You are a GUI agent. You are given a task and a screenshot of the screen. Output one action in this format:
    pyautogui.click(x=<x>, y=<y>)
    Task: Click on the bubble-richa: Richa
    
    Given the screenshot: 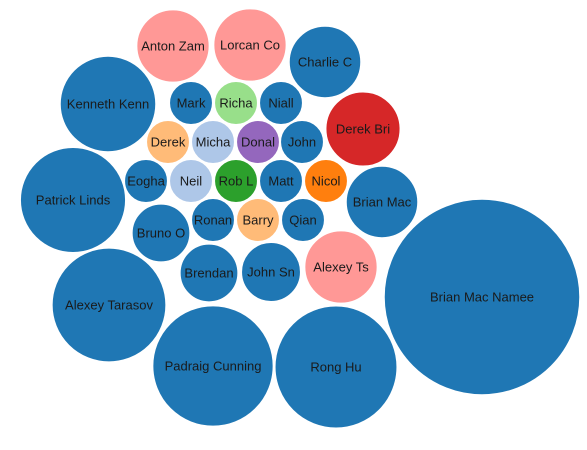 What is the action you would take?
    pyautogui.click(x=236, y=103)
    